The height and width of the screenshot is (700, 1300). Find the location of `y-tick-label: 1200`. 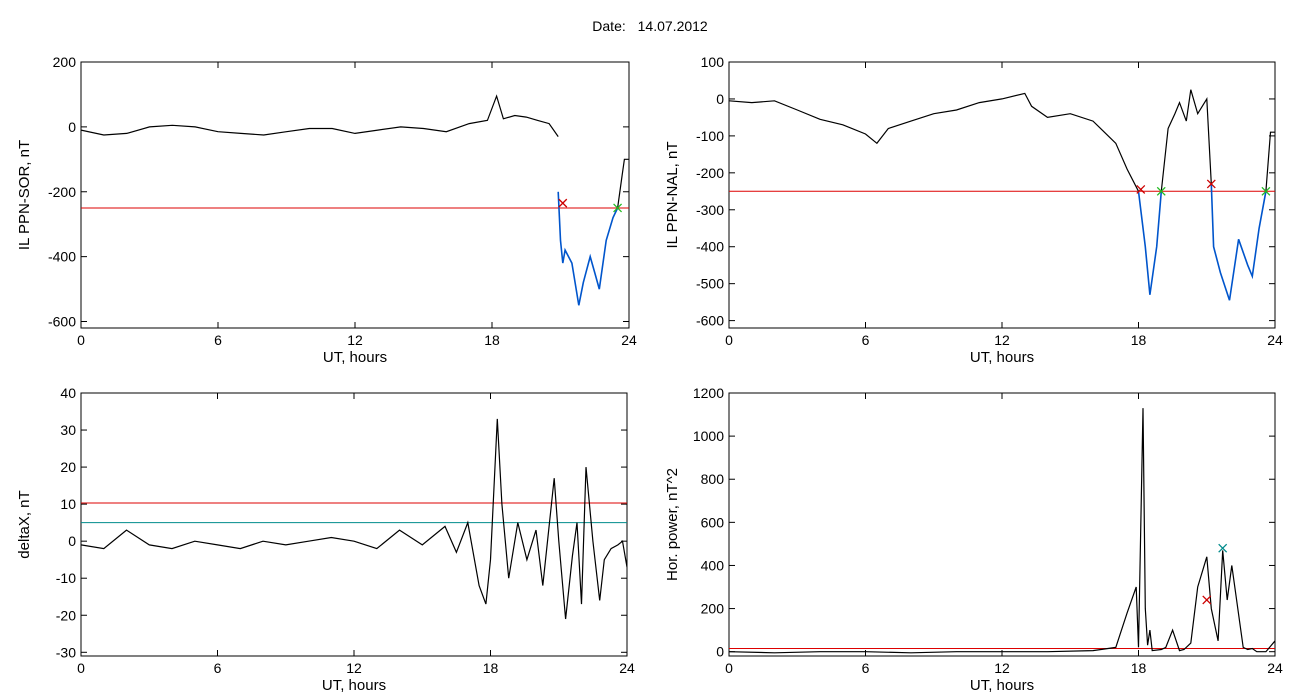

y-tick-label: 1200 is located at coordinates (708, 393).